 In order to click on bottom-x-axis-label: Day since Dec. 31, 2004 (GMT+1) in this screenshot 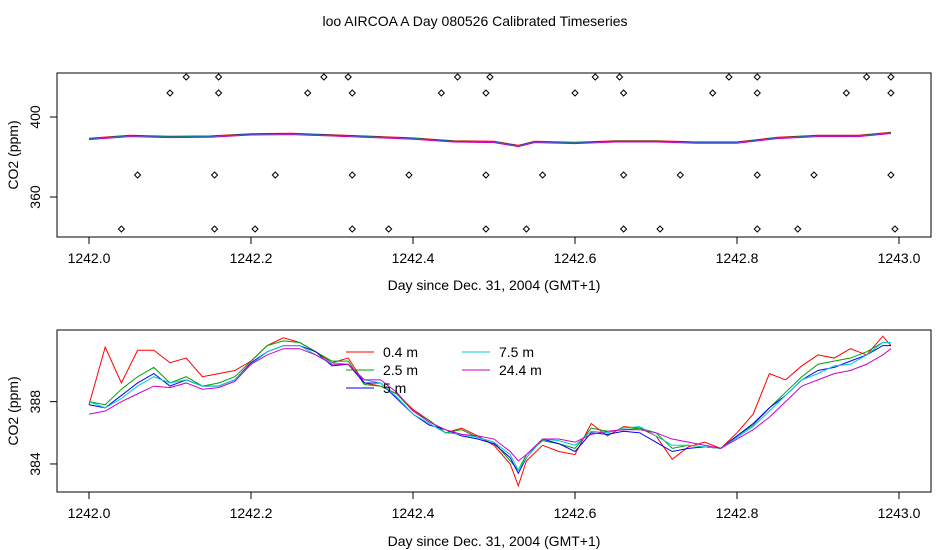, I will do `click(494, 541)`.